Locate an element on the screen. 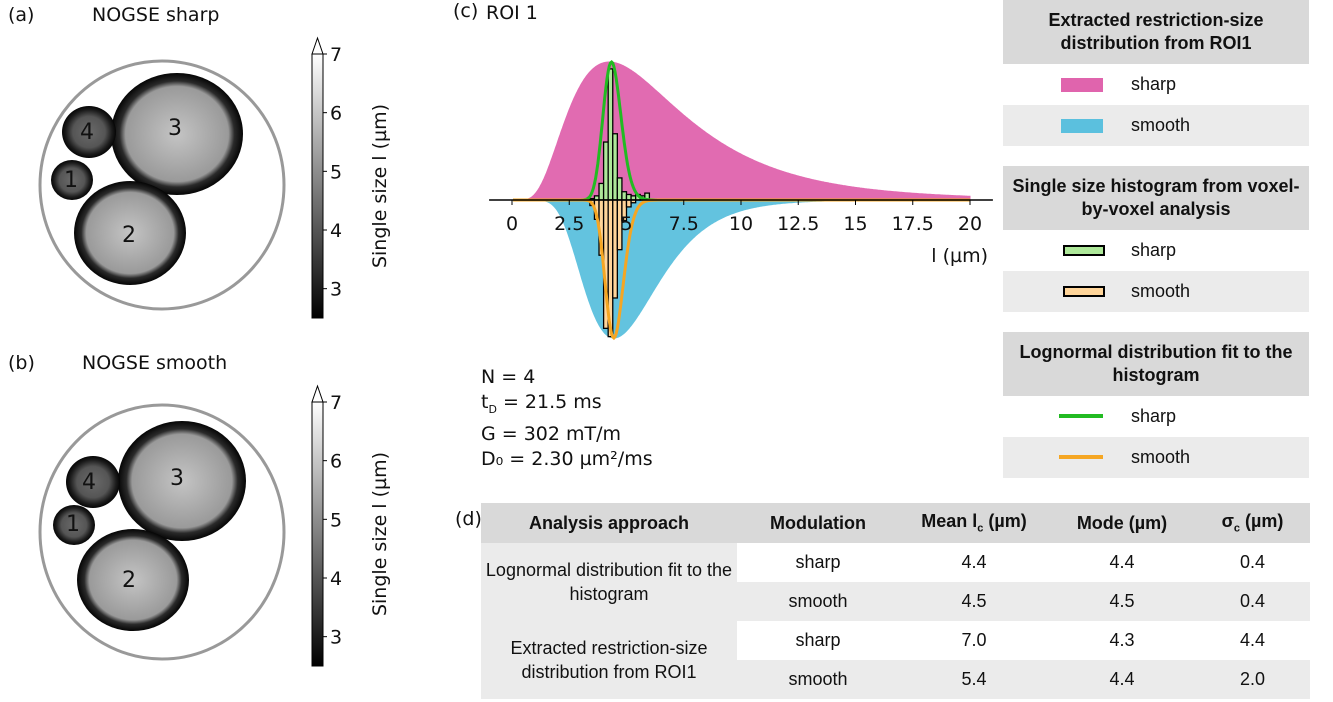  table-cell: 5.4 is located at coordinates (974, 679).